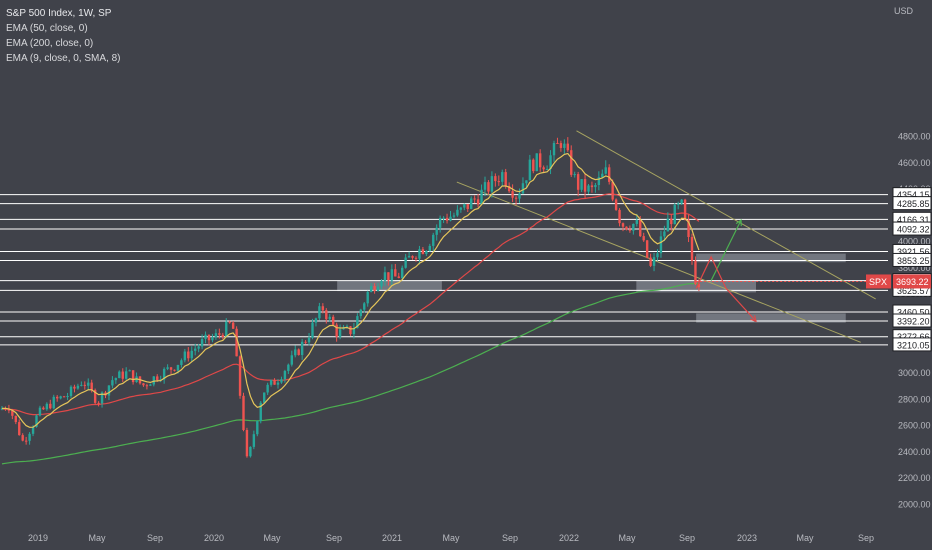  I want to click on symbol-title: S&P 500 Index, 1W, SP, so click(59, 13).